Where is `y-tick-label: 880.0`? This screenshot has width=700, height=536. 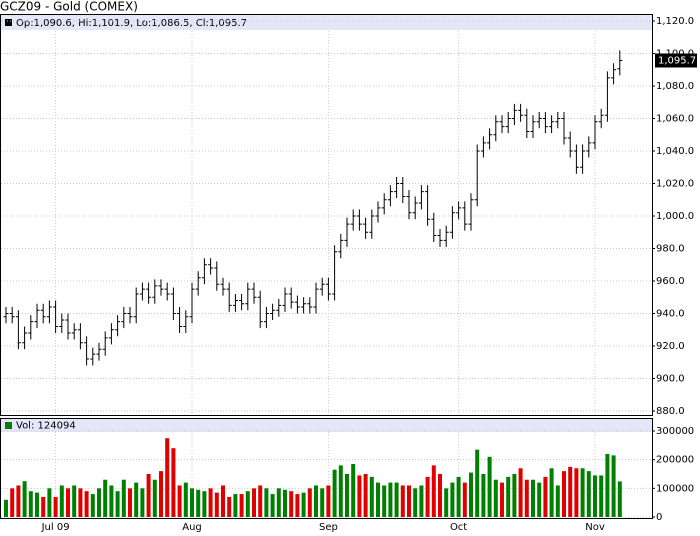
y-tick-label: 880.0 is located at coordinates (670, 411).